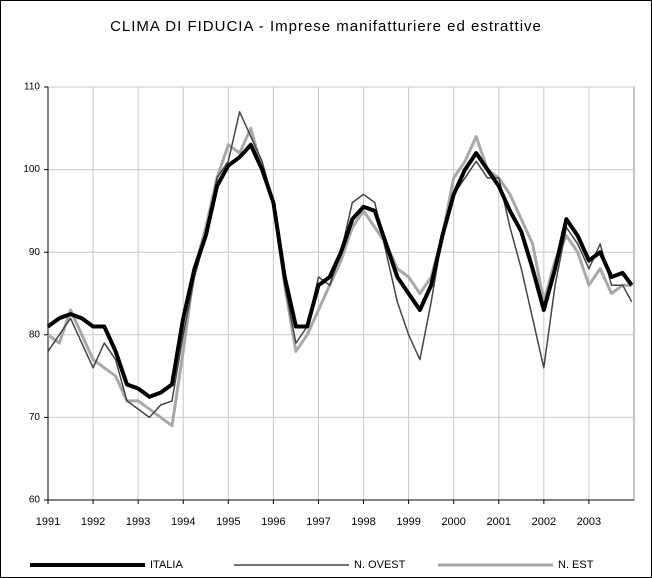 This screenshot has height=578, width=652. What do you see at coordinates (589, 522) in the screenshot?
I see `x-tick-label: 2003` at bounding box center [589, 522].